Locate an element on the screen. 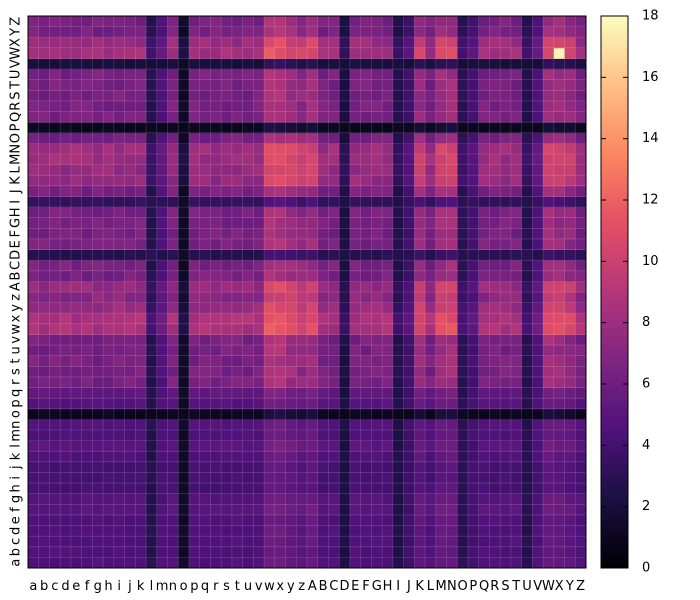 Image resolution: width=700 pixels, height=600 pixels. colorbar-tick-label: 10 is located at coordinates (650, 261).